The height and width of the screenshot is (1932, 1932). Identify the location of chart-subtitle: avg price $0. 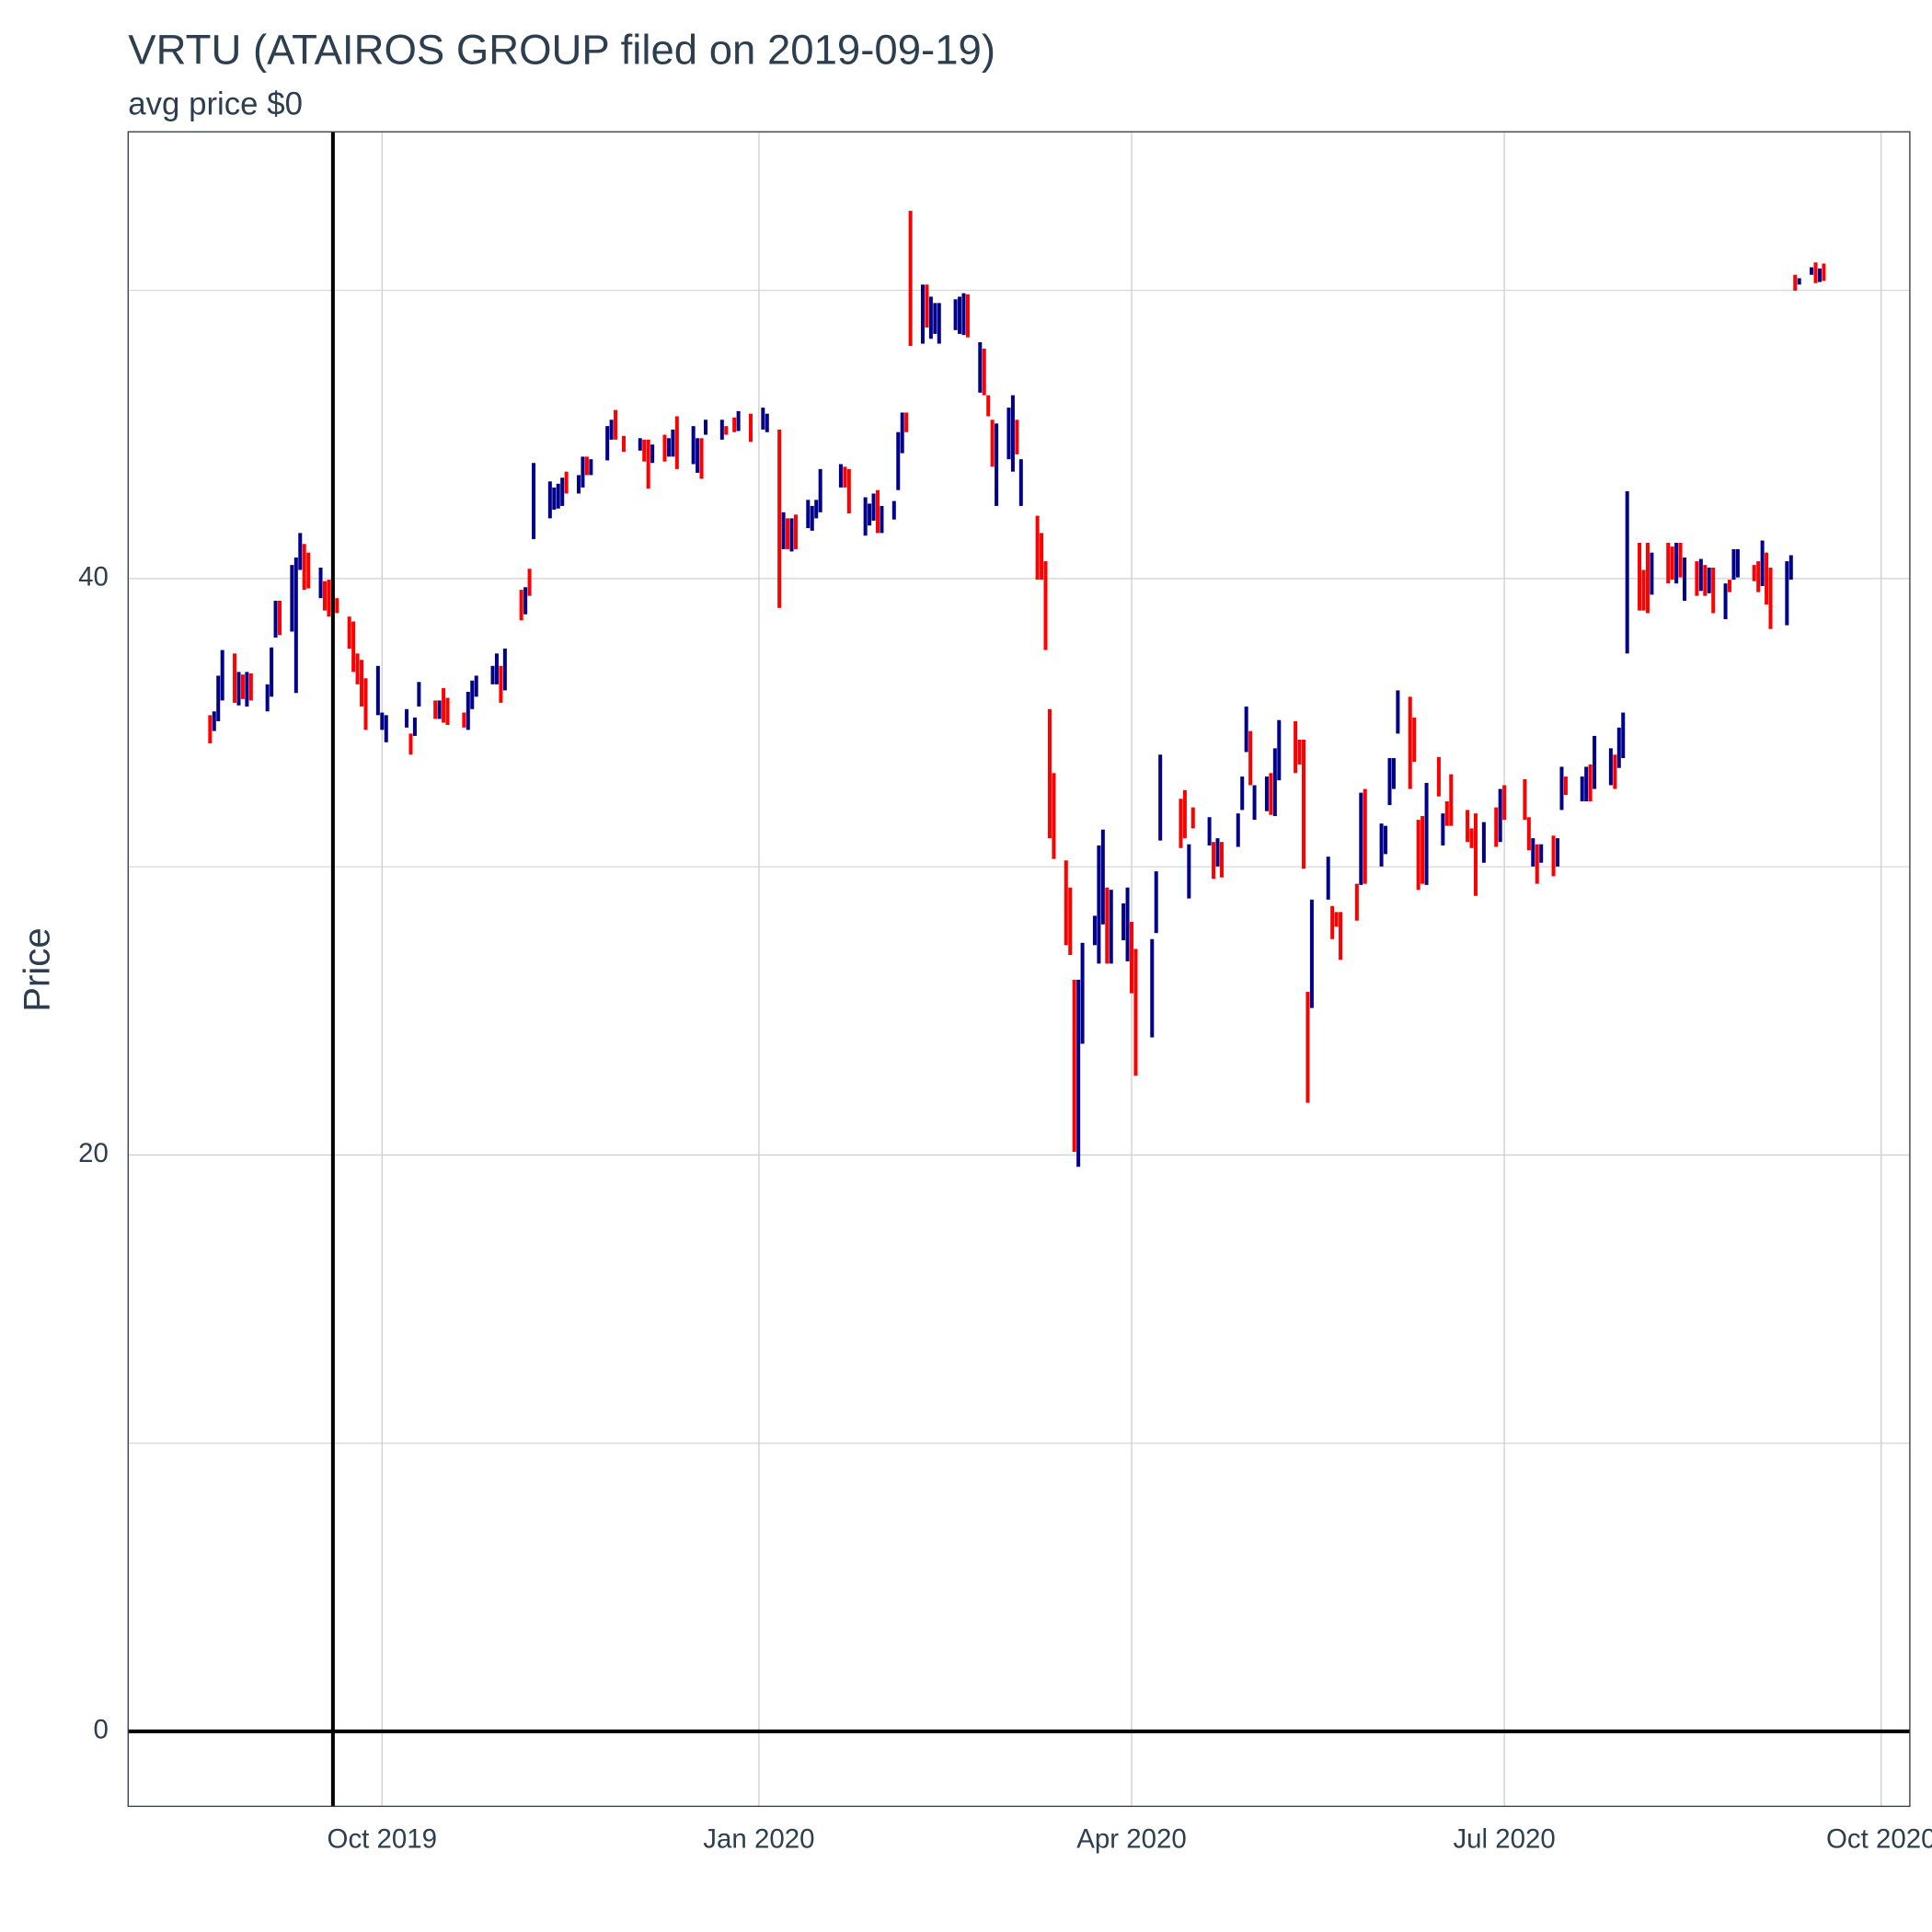
(215, 104).